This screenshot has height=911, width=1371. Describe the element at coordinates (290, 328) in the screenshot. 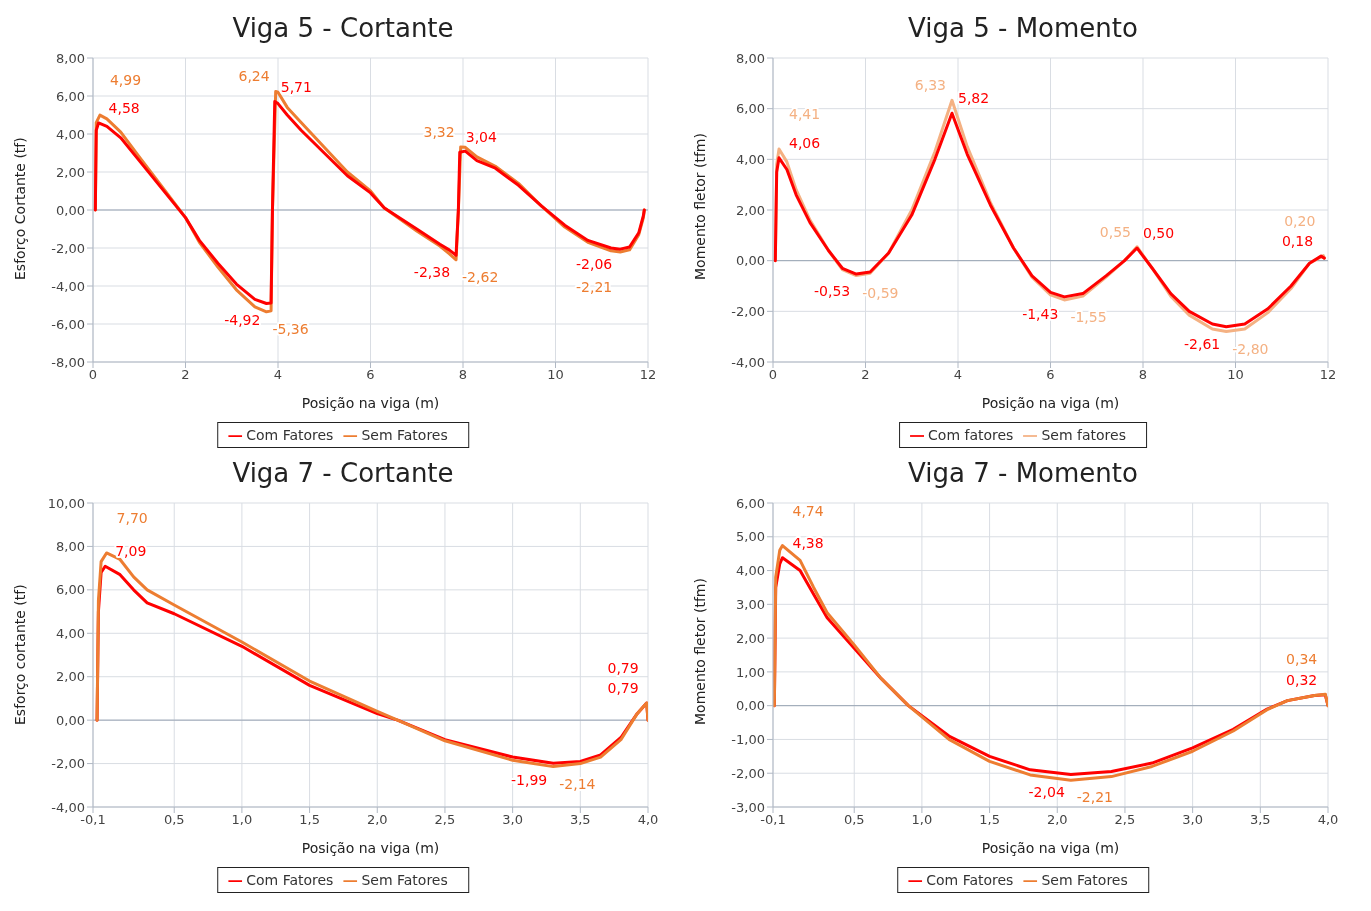

I see `annotation: -5,36` at that location.